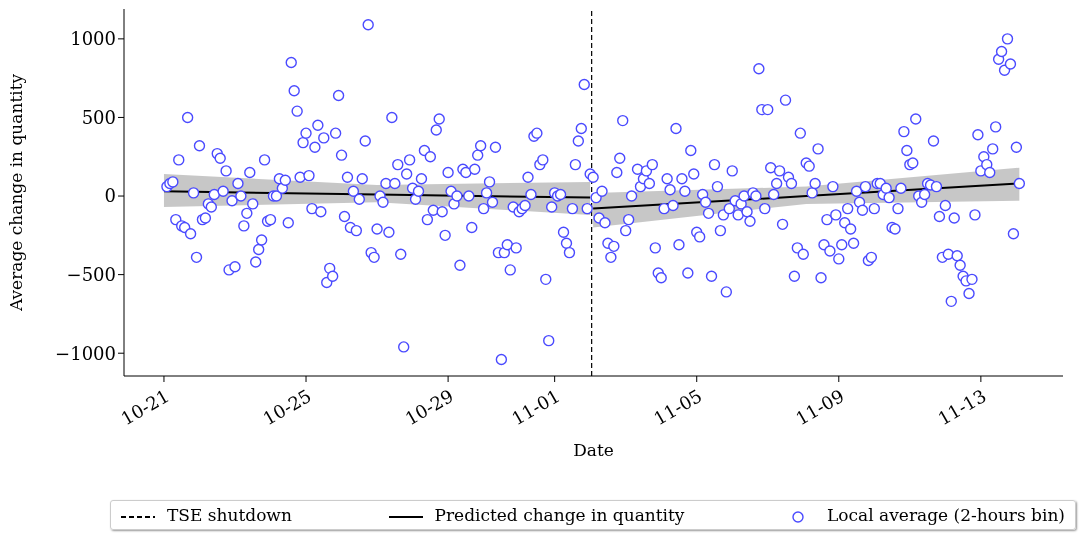  What do you see at coordinates (559, 515) in the screenshot?
I see `legend-label: Predicted change in quantity` at bounding box center [559, 515].